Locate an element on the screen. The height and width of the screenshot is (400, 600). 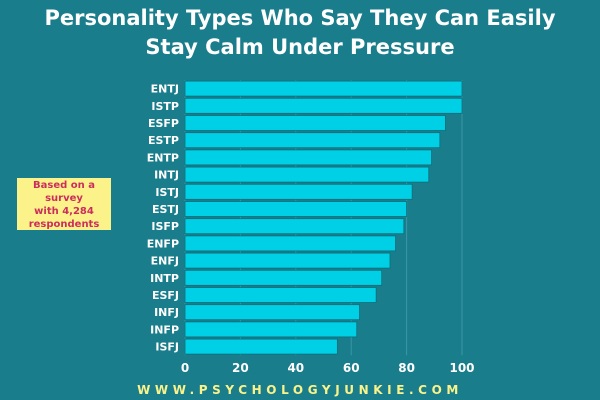
bar-estp is located at coordinates (312, 140).